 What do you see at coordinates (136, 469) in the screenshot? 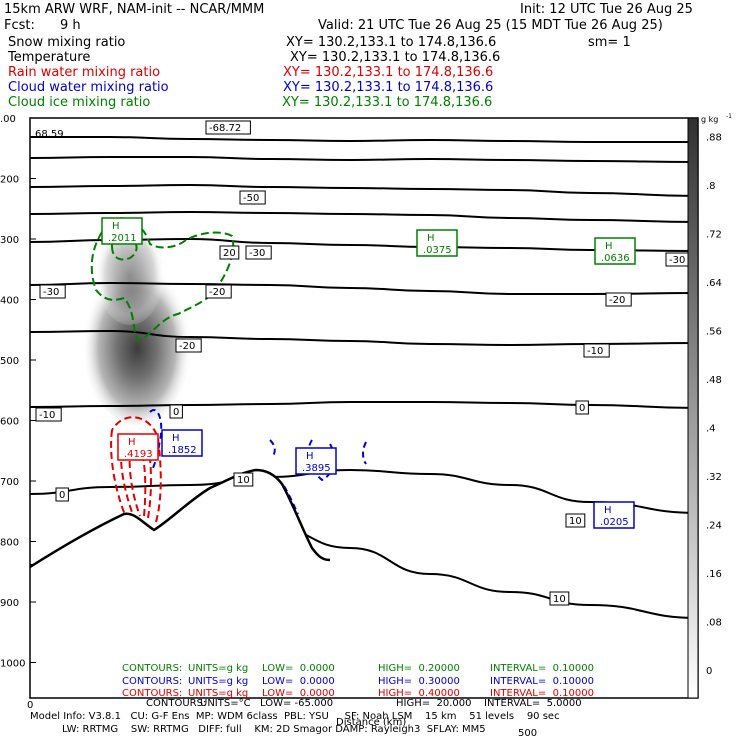
I see `rain-water-contours` at bounding box center [136, 469].